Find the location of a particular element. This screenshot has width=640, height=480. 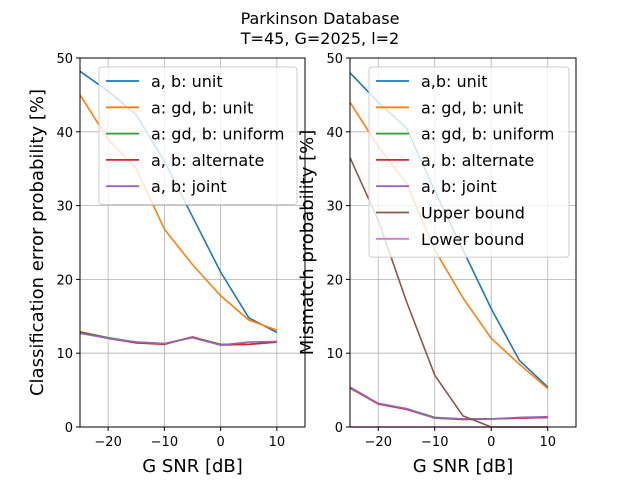

right-legend-box is located at coordinates (469, 162).